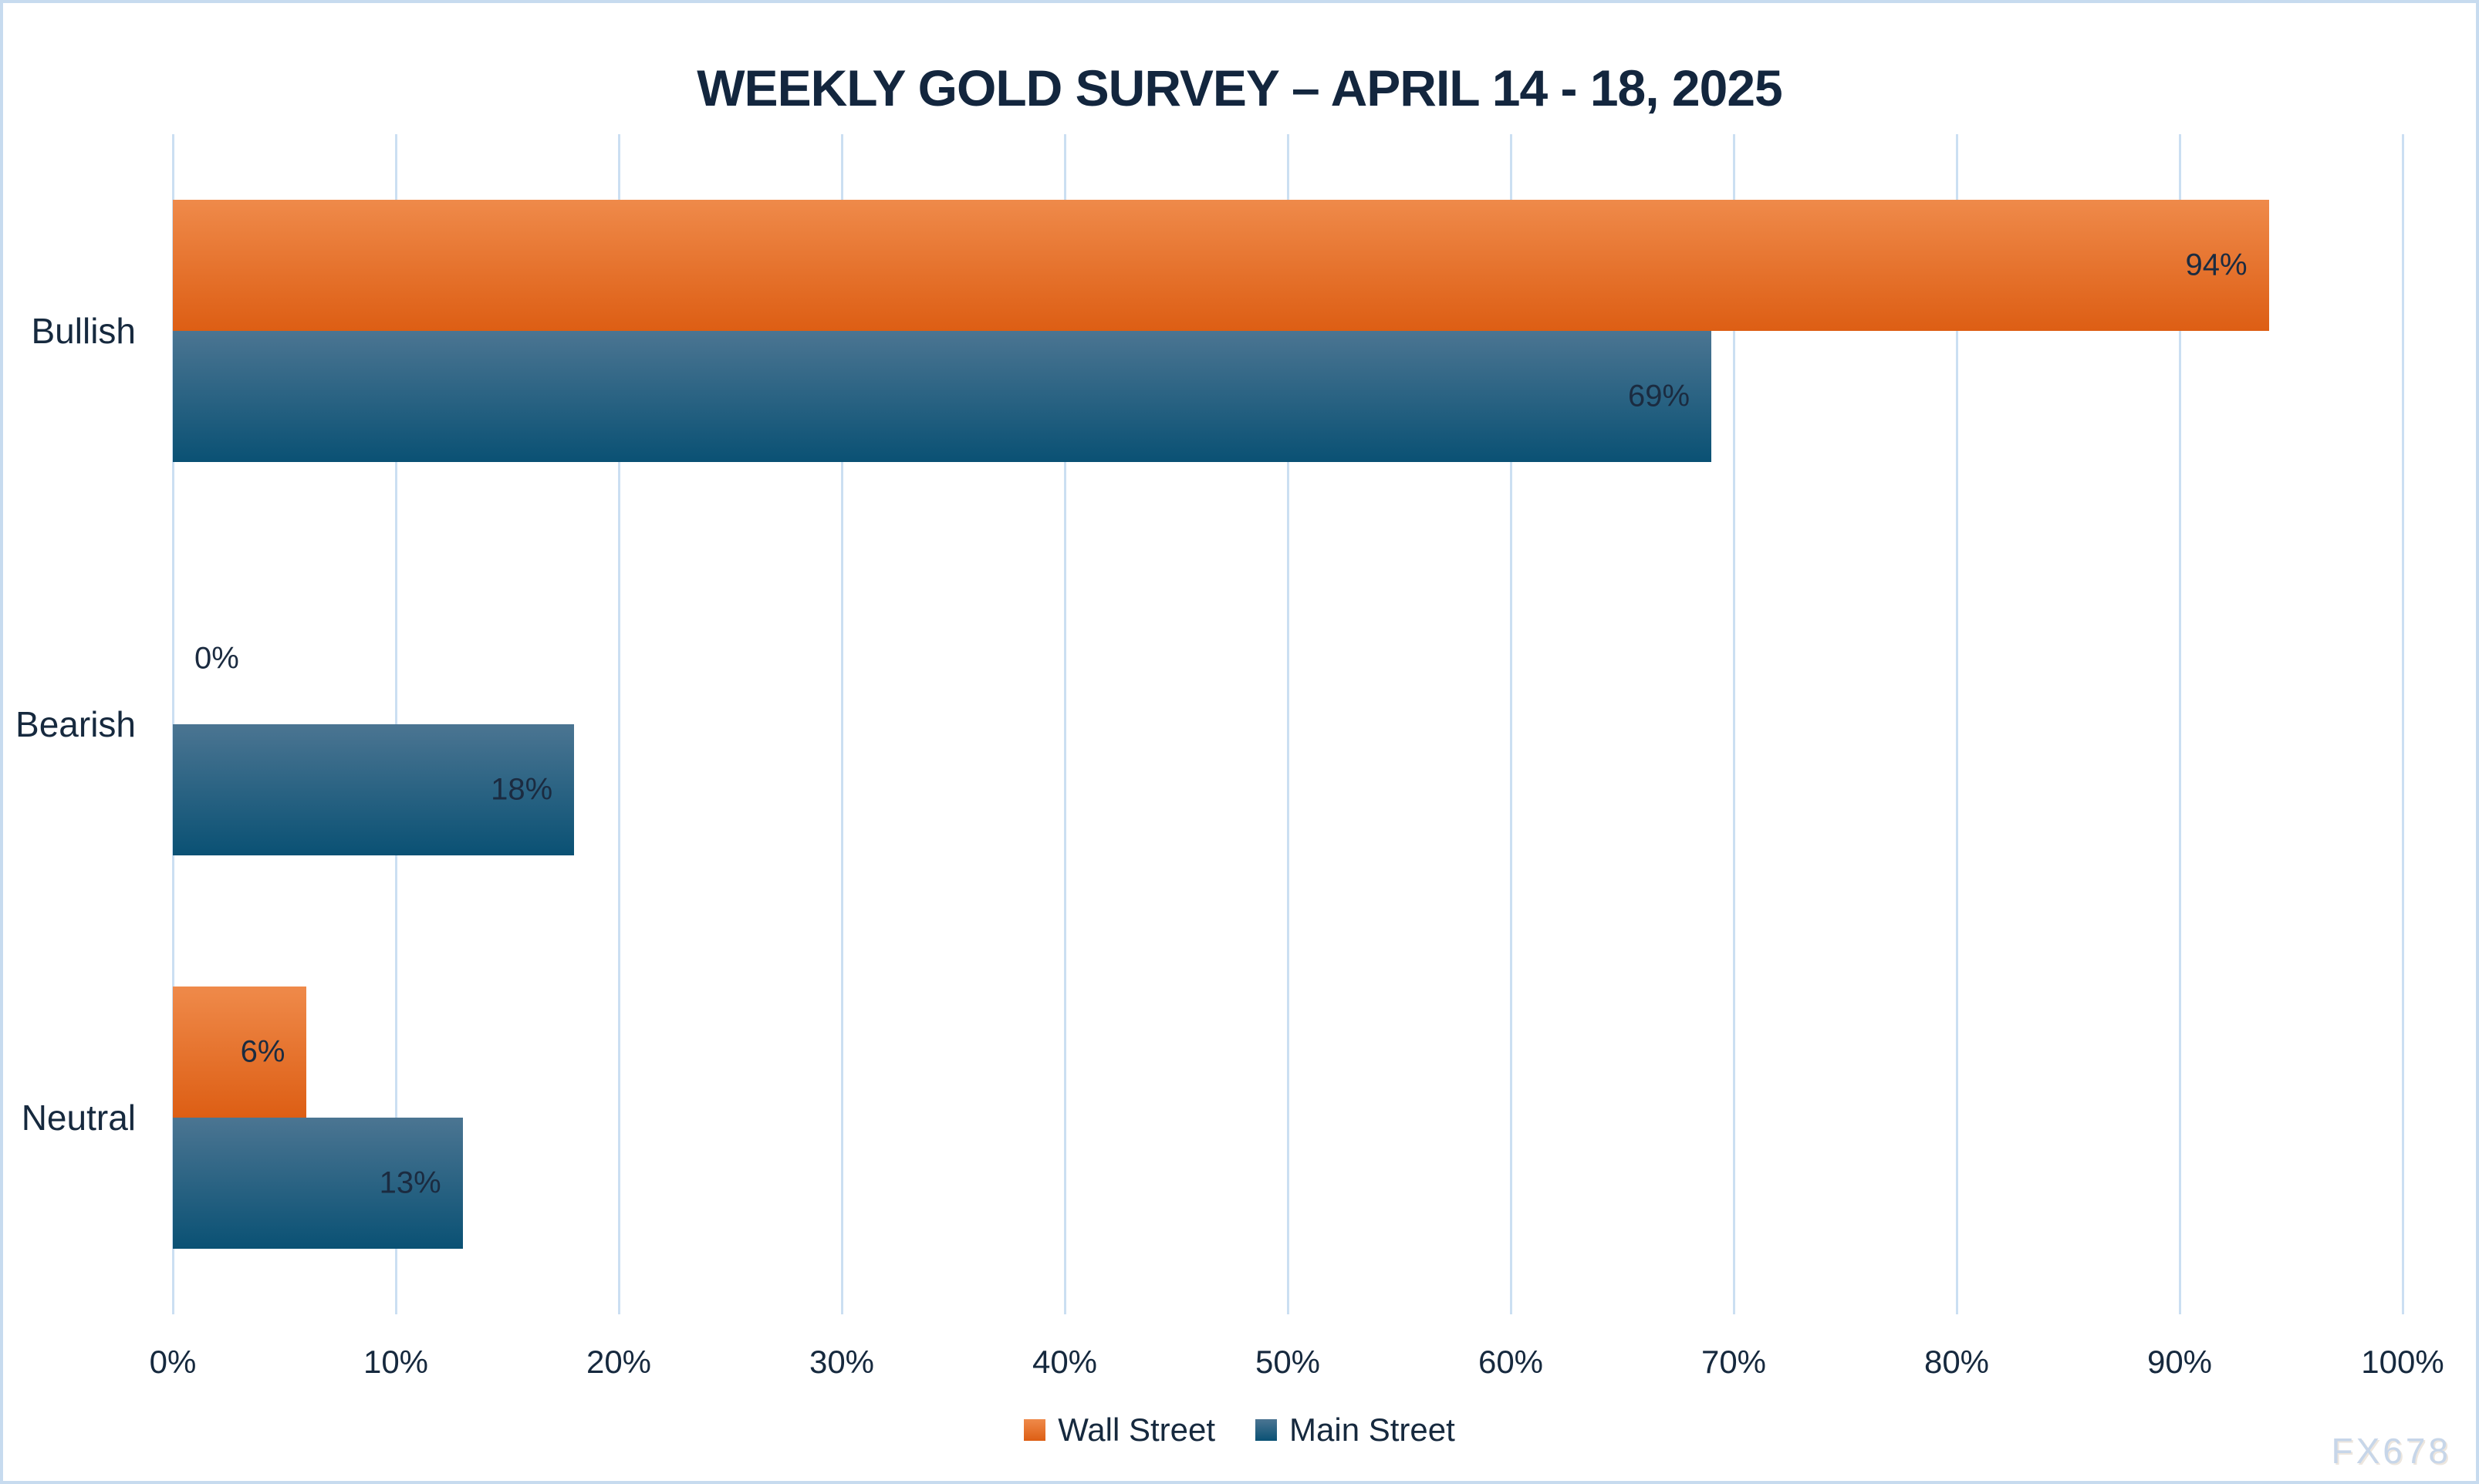 This screenshot has width=2479, height=1484. I want to click on x-axis: 0% 10% 20% 30% 40% 50% 60% 70% 80% 90% 100%, so click(1297, 1356).